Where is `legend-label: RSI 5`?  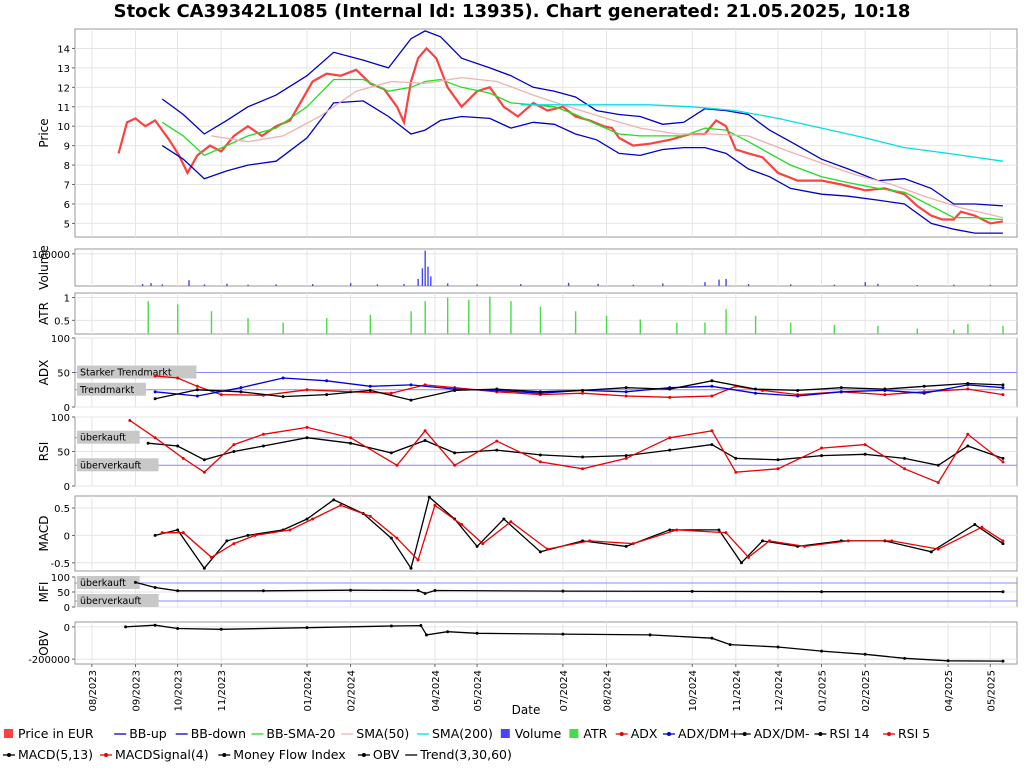 legend-label: RSI 5 is located at coordinates (914, 733).